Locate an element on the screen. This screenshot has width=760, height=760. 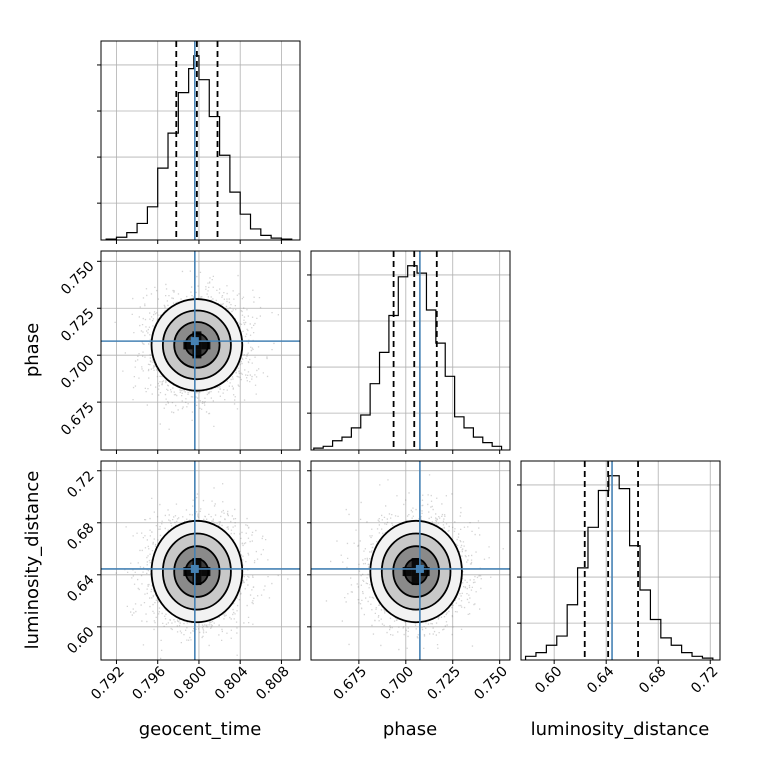
histogram-bars-luminosity_distance is located at coordinates (619, 567).